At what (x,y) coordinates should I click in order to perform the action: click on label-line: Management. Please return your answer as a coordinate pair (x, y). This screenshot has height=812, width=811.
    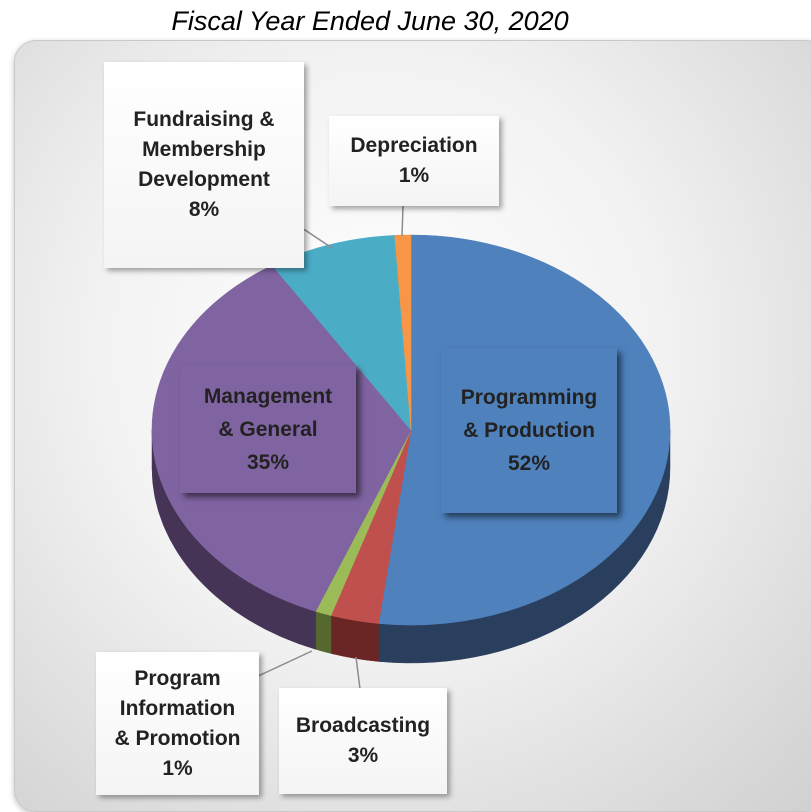
    Looking at the image, I should click on (268, 396).